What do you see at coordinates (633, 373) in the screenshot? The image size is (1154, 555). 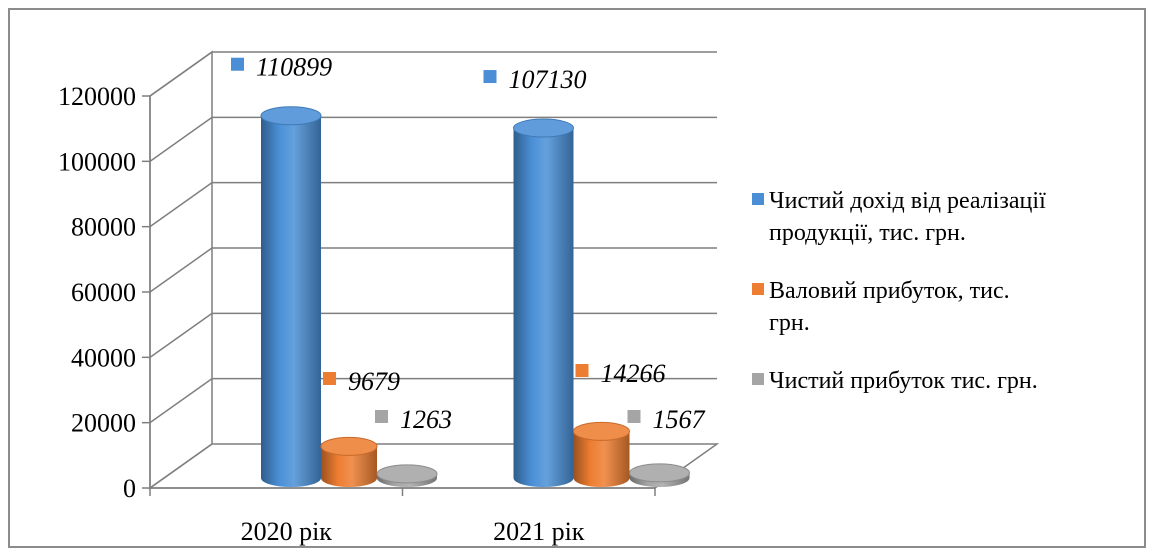 I see `data-label: 14266` at bounding box center [633, 373].